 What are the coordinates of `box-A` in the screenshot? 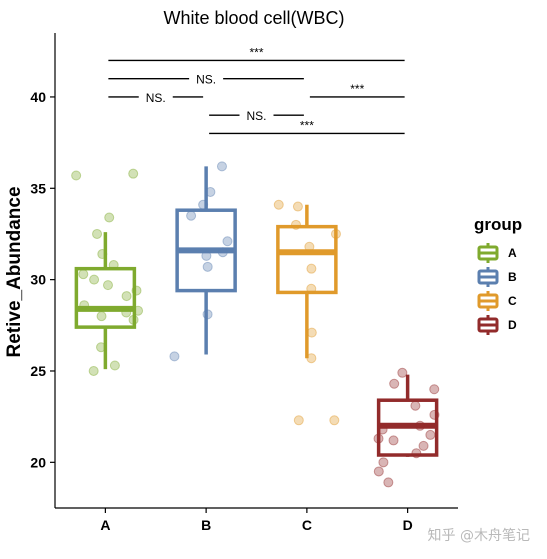 It's located at (105, 297).